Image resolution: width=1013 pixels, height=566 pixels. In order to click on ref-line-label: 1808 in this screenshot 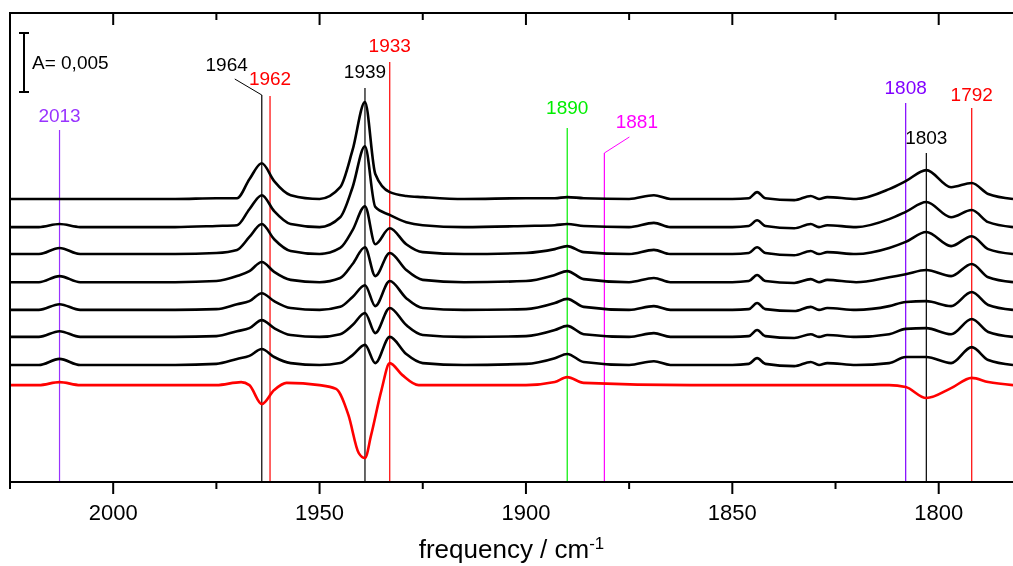, I will do `click(905, 87)`.